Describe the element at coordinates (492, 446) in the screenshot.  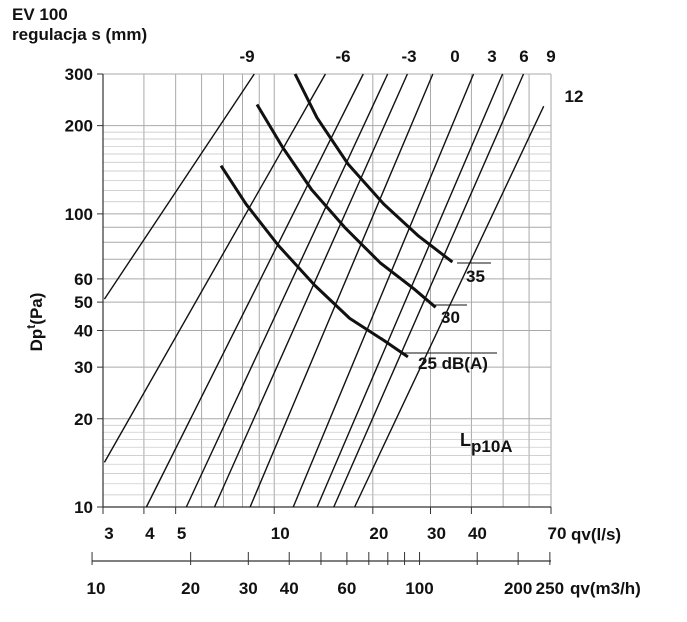
I see `sound-legend-sub: p10A` at that location.